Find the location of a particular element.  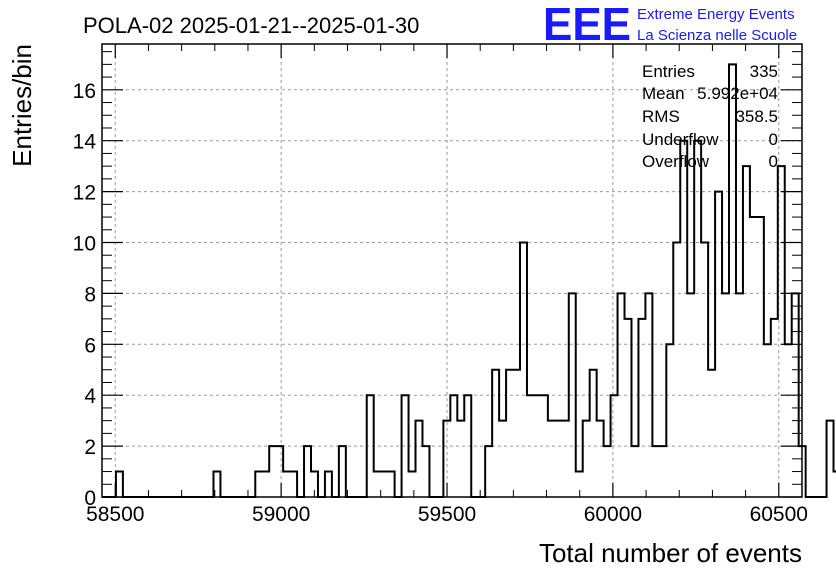

x-tick-label: 60000 is located at coordinates (613, 514).